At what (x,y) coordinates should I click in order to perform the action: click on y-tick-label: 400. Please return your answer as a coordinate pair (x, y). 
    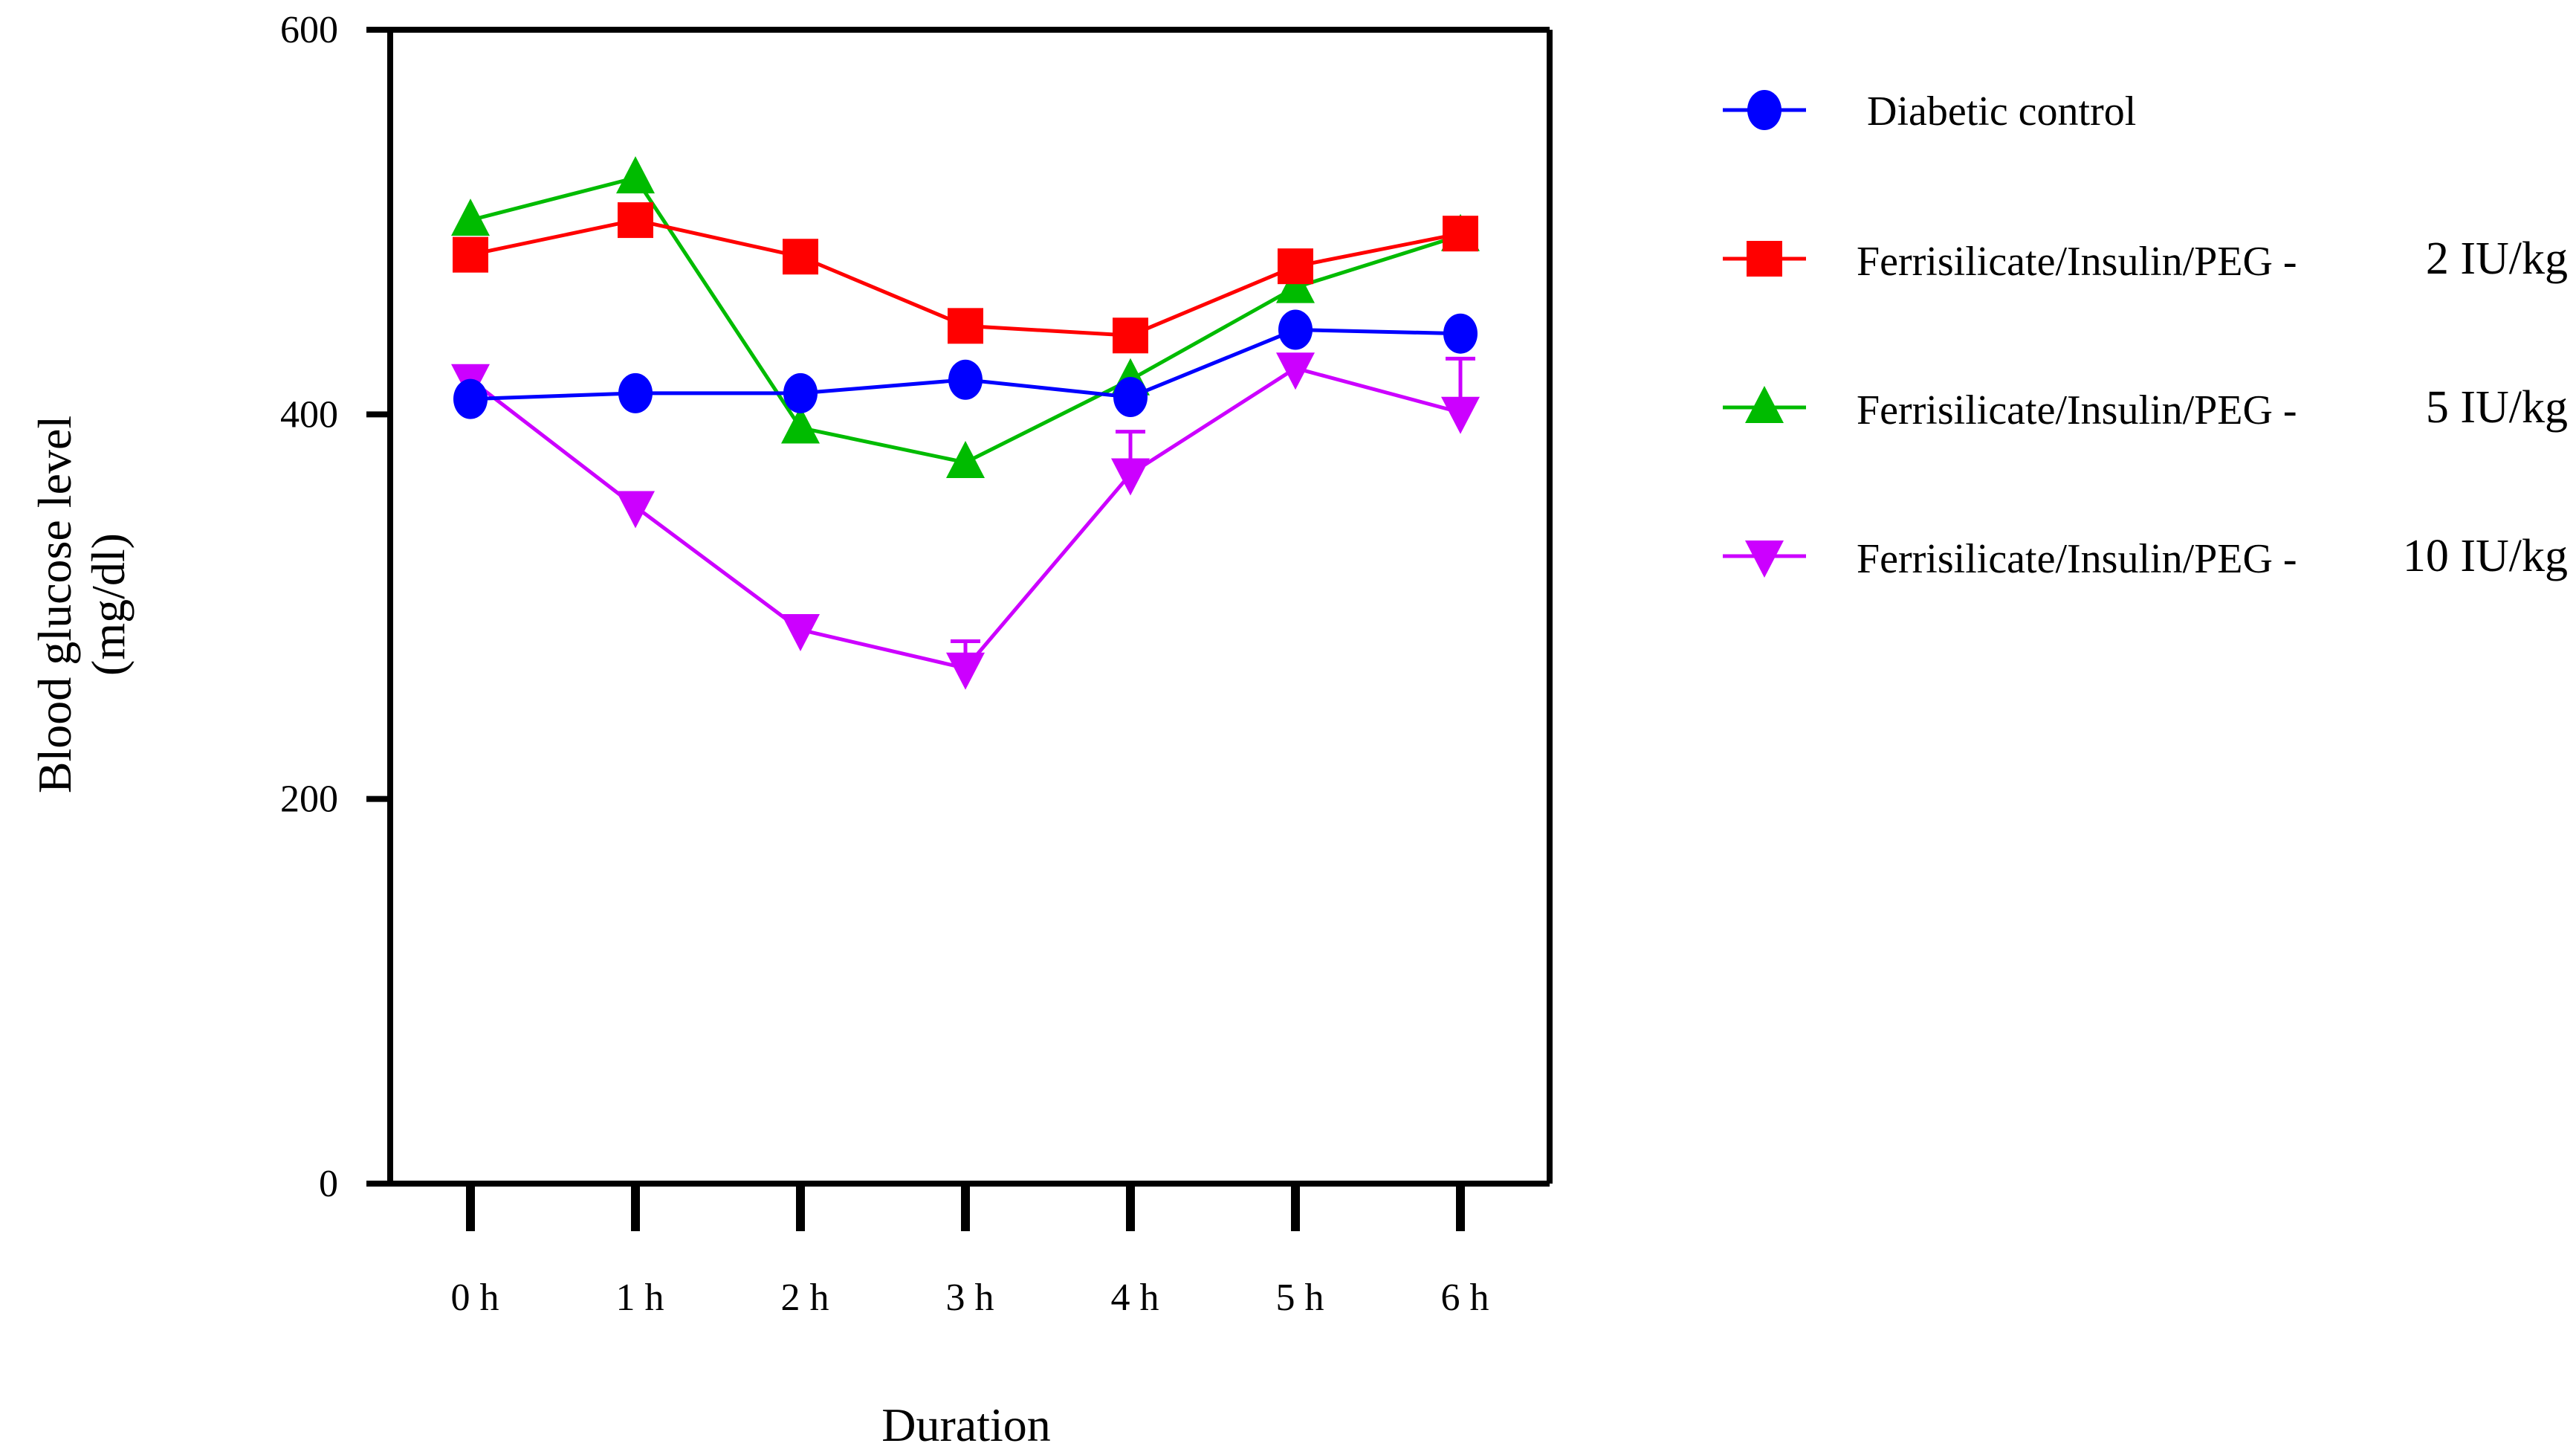
    Looking at the image, I should click on (309, 415).